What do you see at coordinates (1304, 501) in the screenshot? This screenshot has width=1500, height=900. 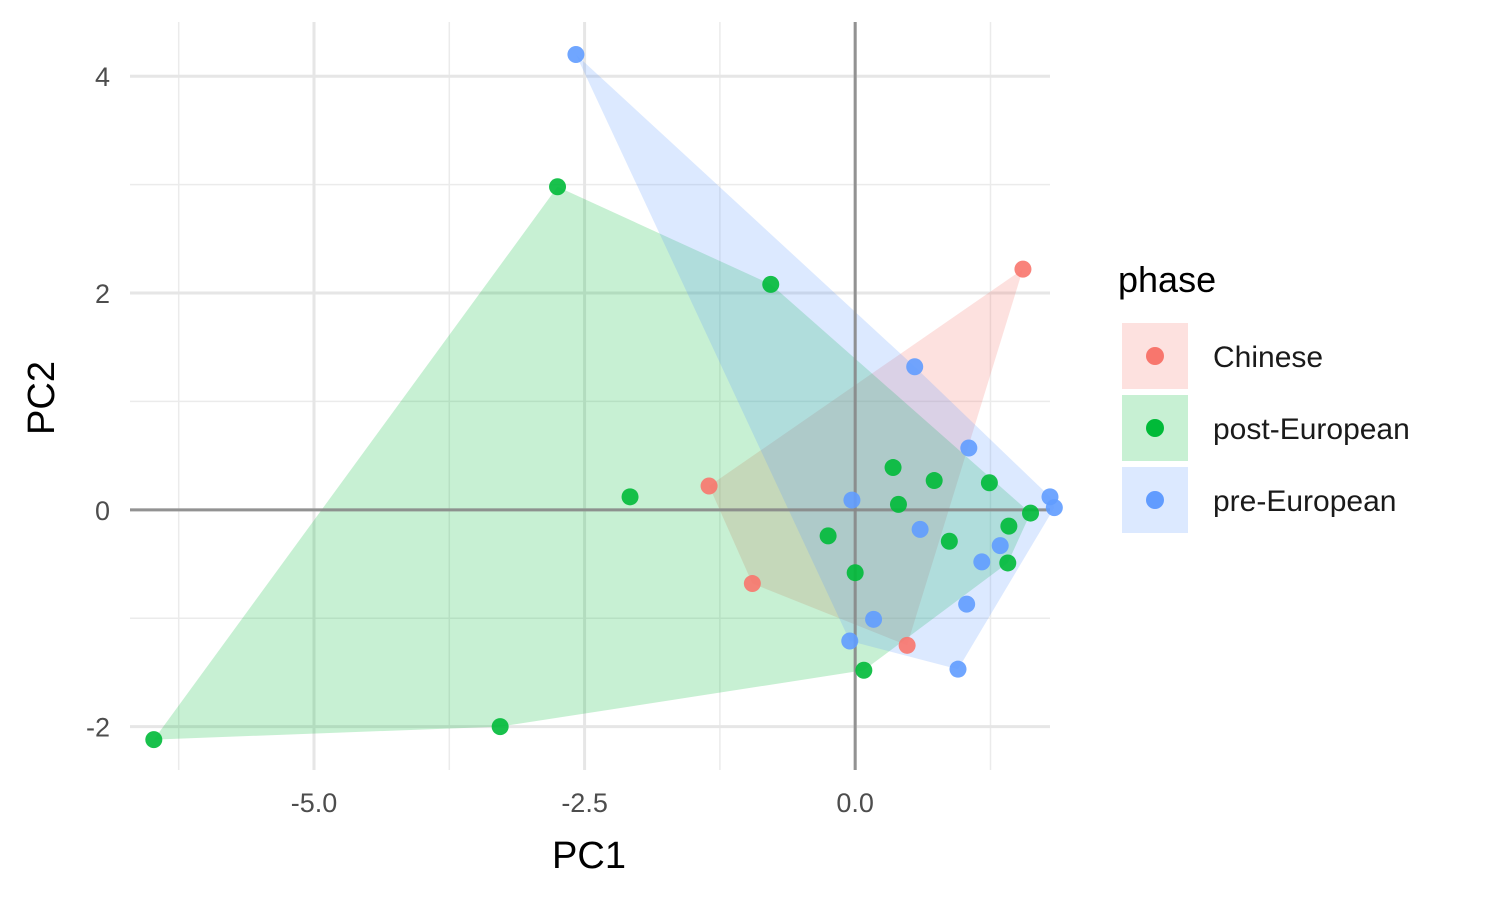 I see `legend-label-pre-european: pre-European` at bounding box center [1304, 501].